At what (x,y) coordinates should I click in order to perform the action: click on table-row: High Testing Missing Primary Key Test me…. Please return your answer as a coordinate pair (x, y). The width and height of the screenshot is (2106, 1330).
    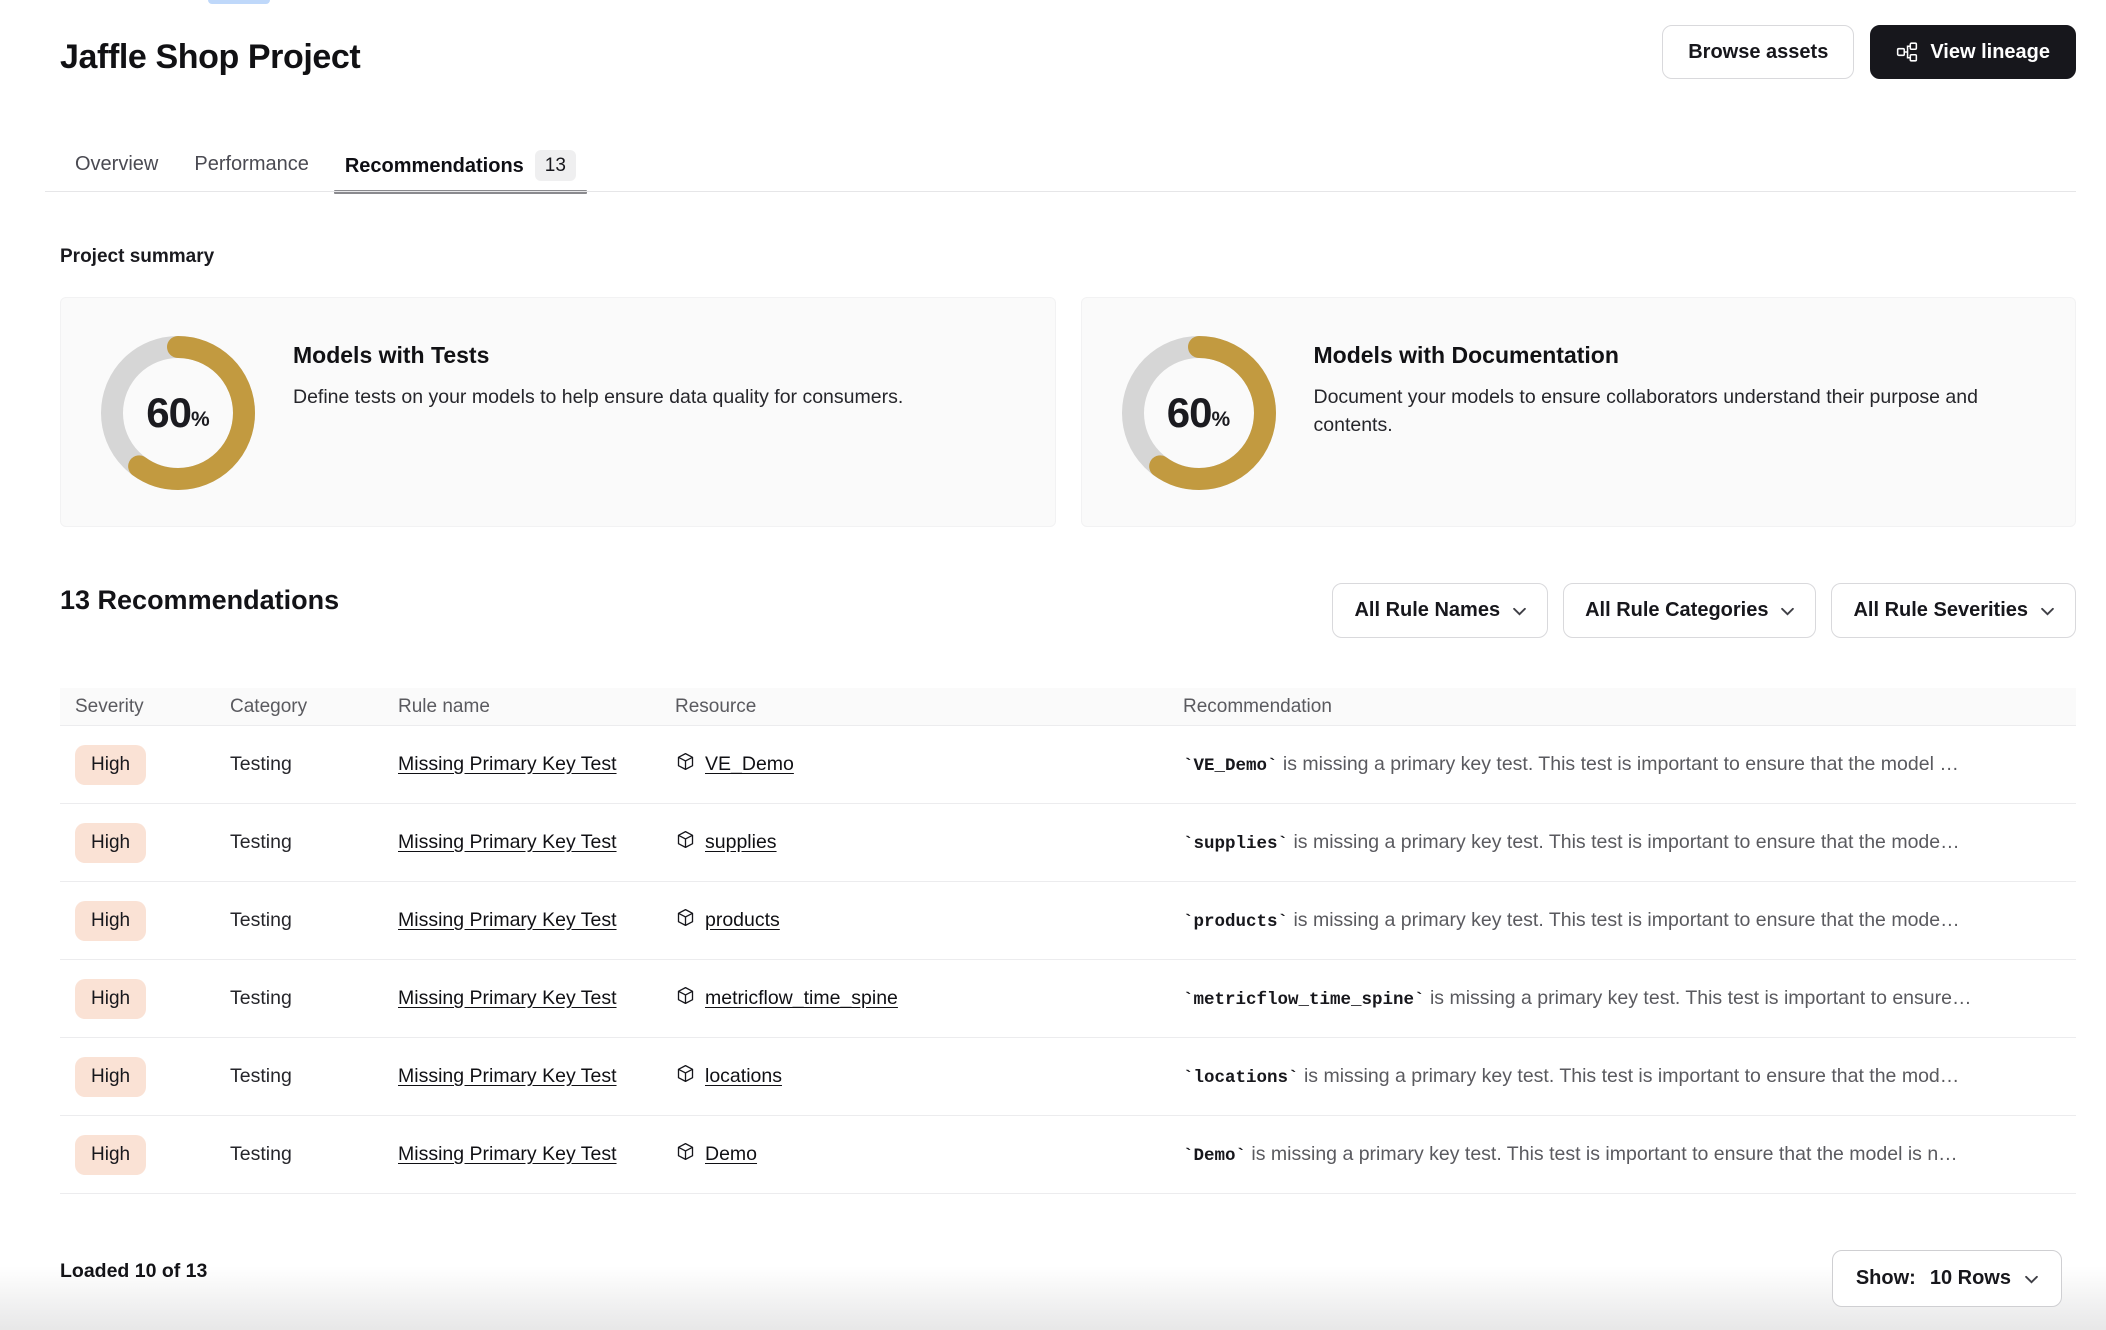
    Looking at the image, I should click on (1068, 999).